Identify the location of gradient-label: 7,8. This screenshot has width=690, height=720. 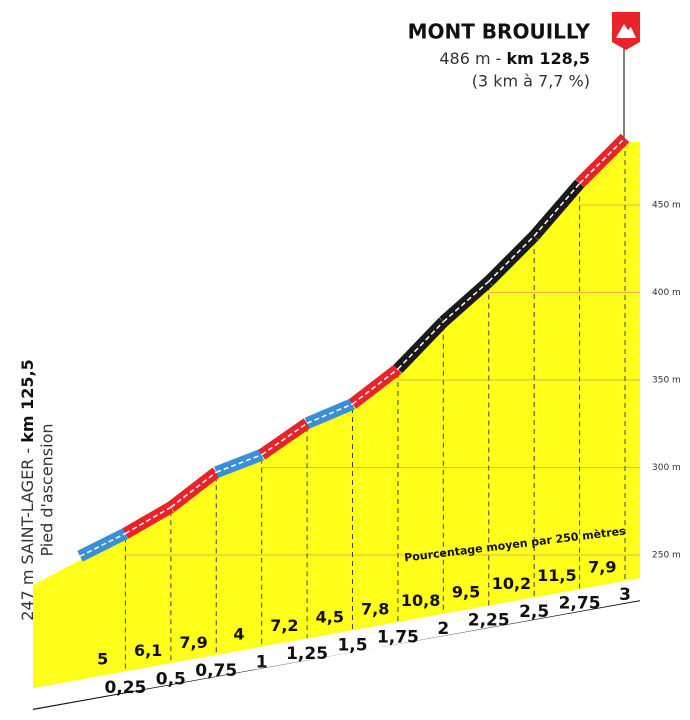
(375, 608).